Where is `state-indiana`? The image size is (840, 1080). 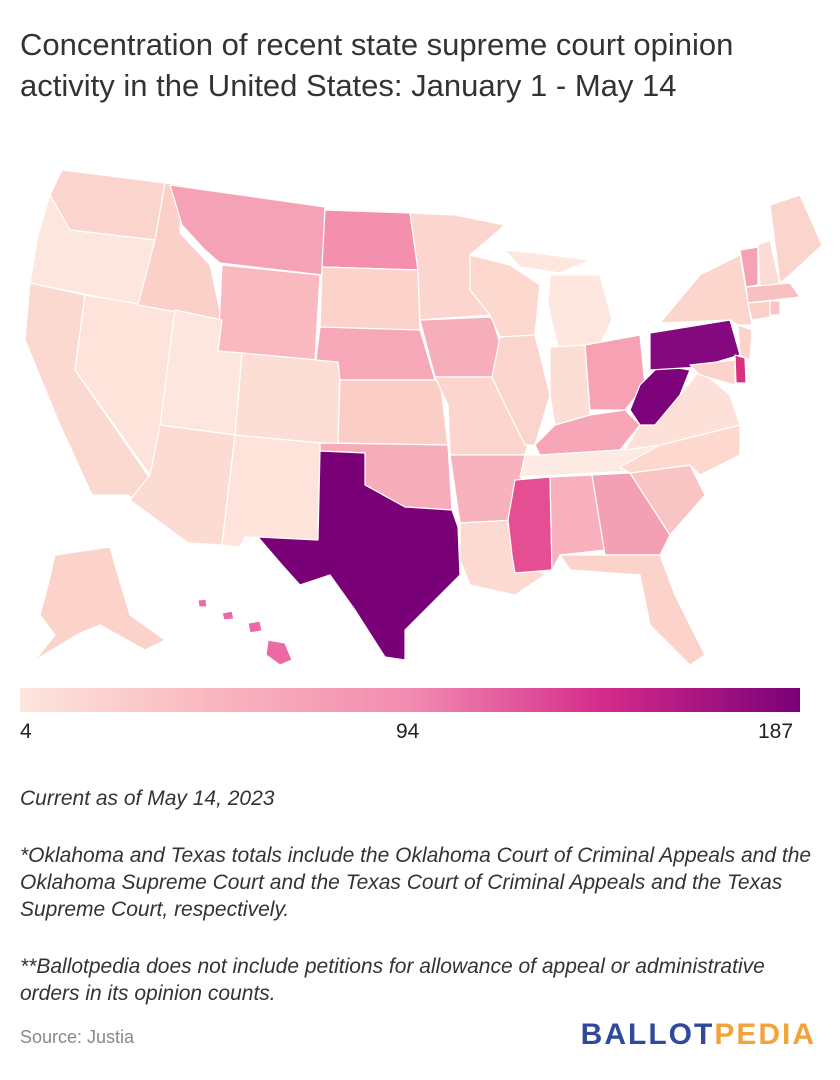
state-indiana is located at coordinates (570, 385).